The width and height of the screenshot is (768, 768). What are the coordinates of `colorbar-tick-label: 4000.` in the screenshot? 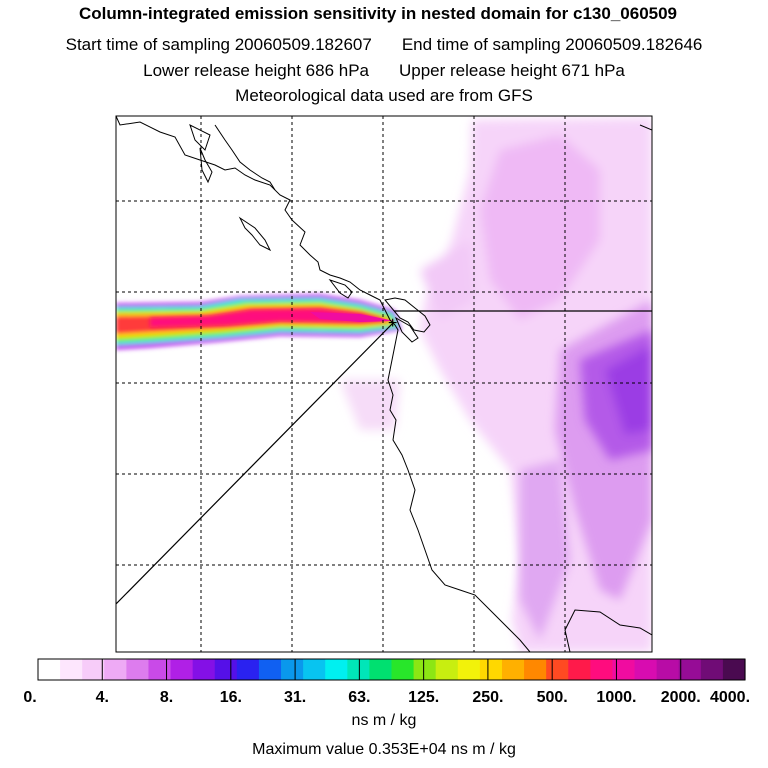 It's located at (730, 697).